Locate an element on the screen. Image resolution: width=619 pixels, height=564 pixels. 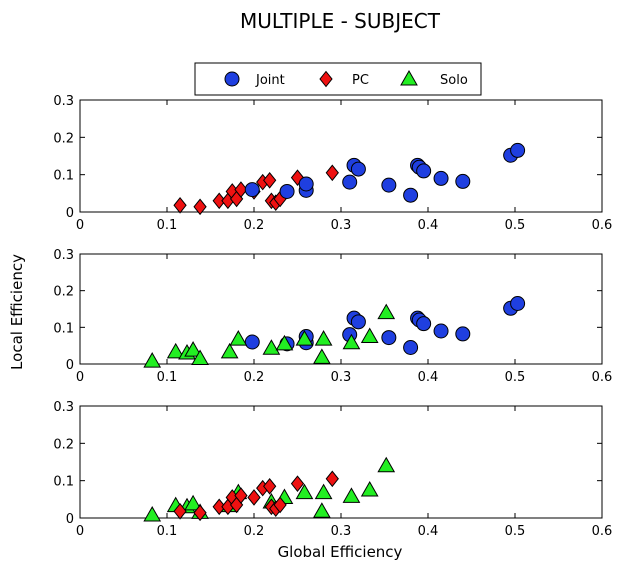
chart-title: MULTIPLE - SUBJECT is located at coordinates (340, 21).